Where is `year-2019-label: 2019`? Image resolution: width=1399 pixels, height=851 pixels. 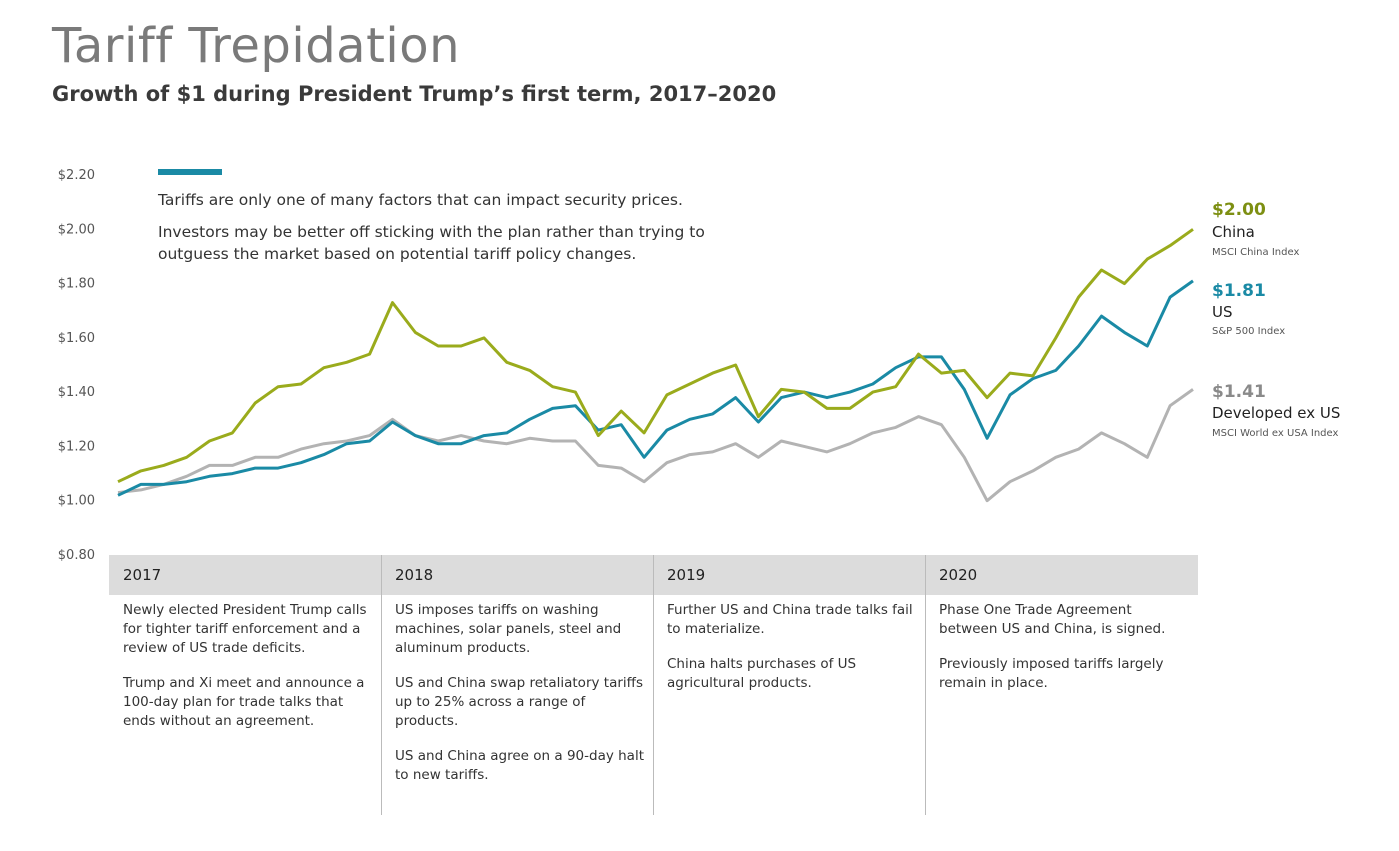
year-2019-label: 2019 is located at coordinates (686, 575).